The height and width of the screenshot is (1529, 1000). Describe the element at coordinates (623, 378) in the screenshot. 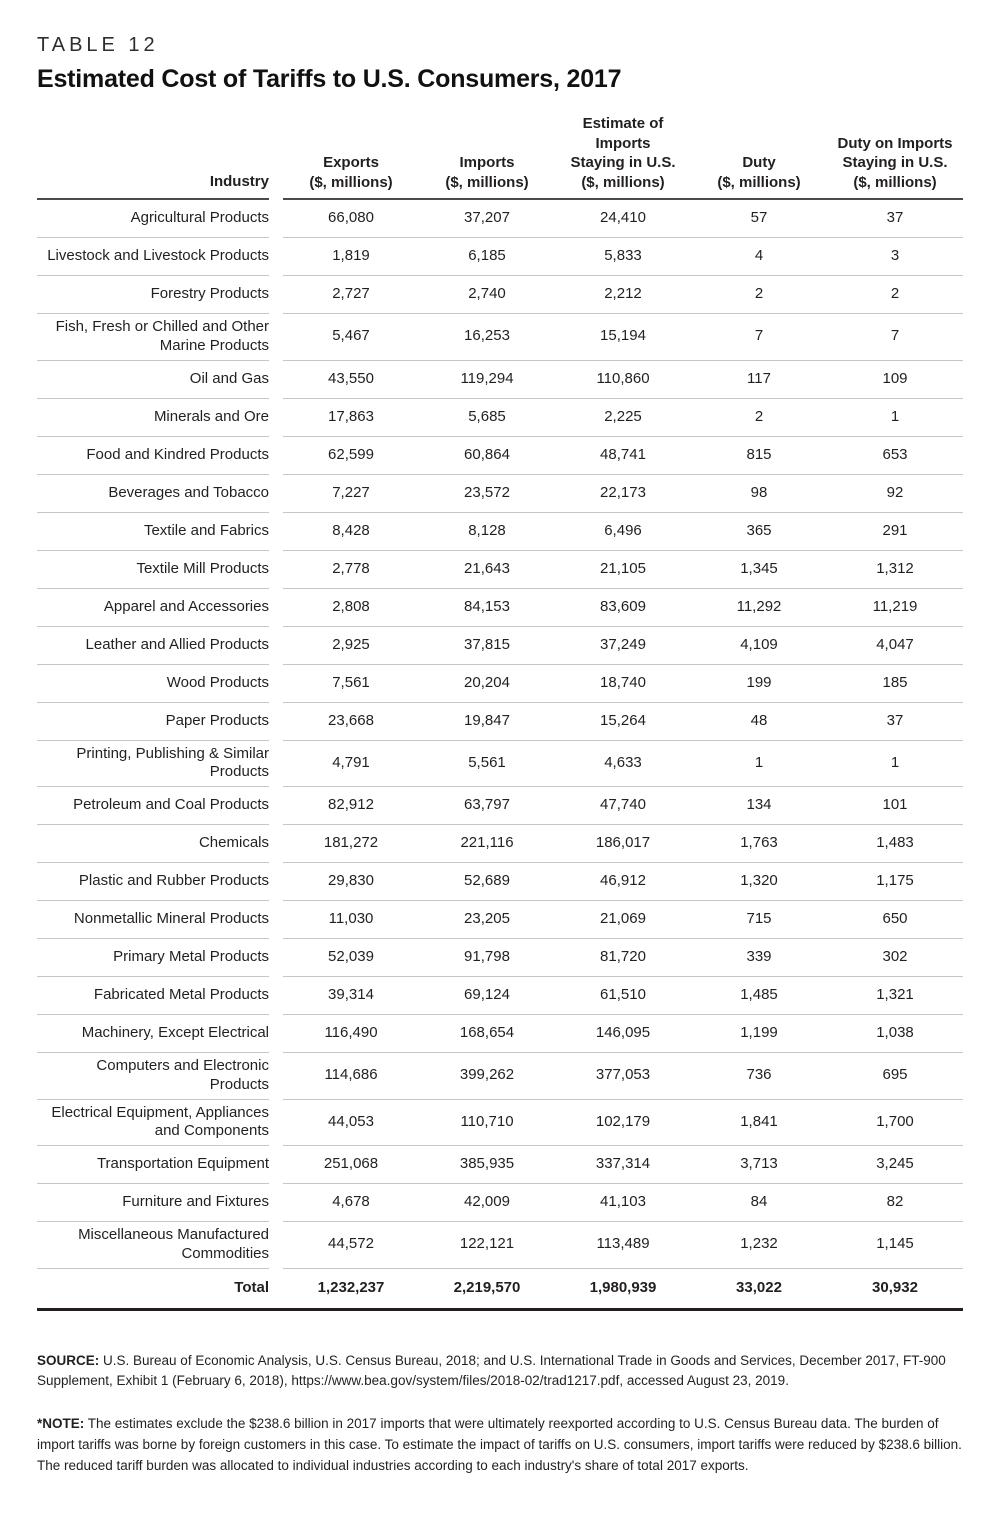

I see `value-cell-imports-staying: 110,860` at that location.